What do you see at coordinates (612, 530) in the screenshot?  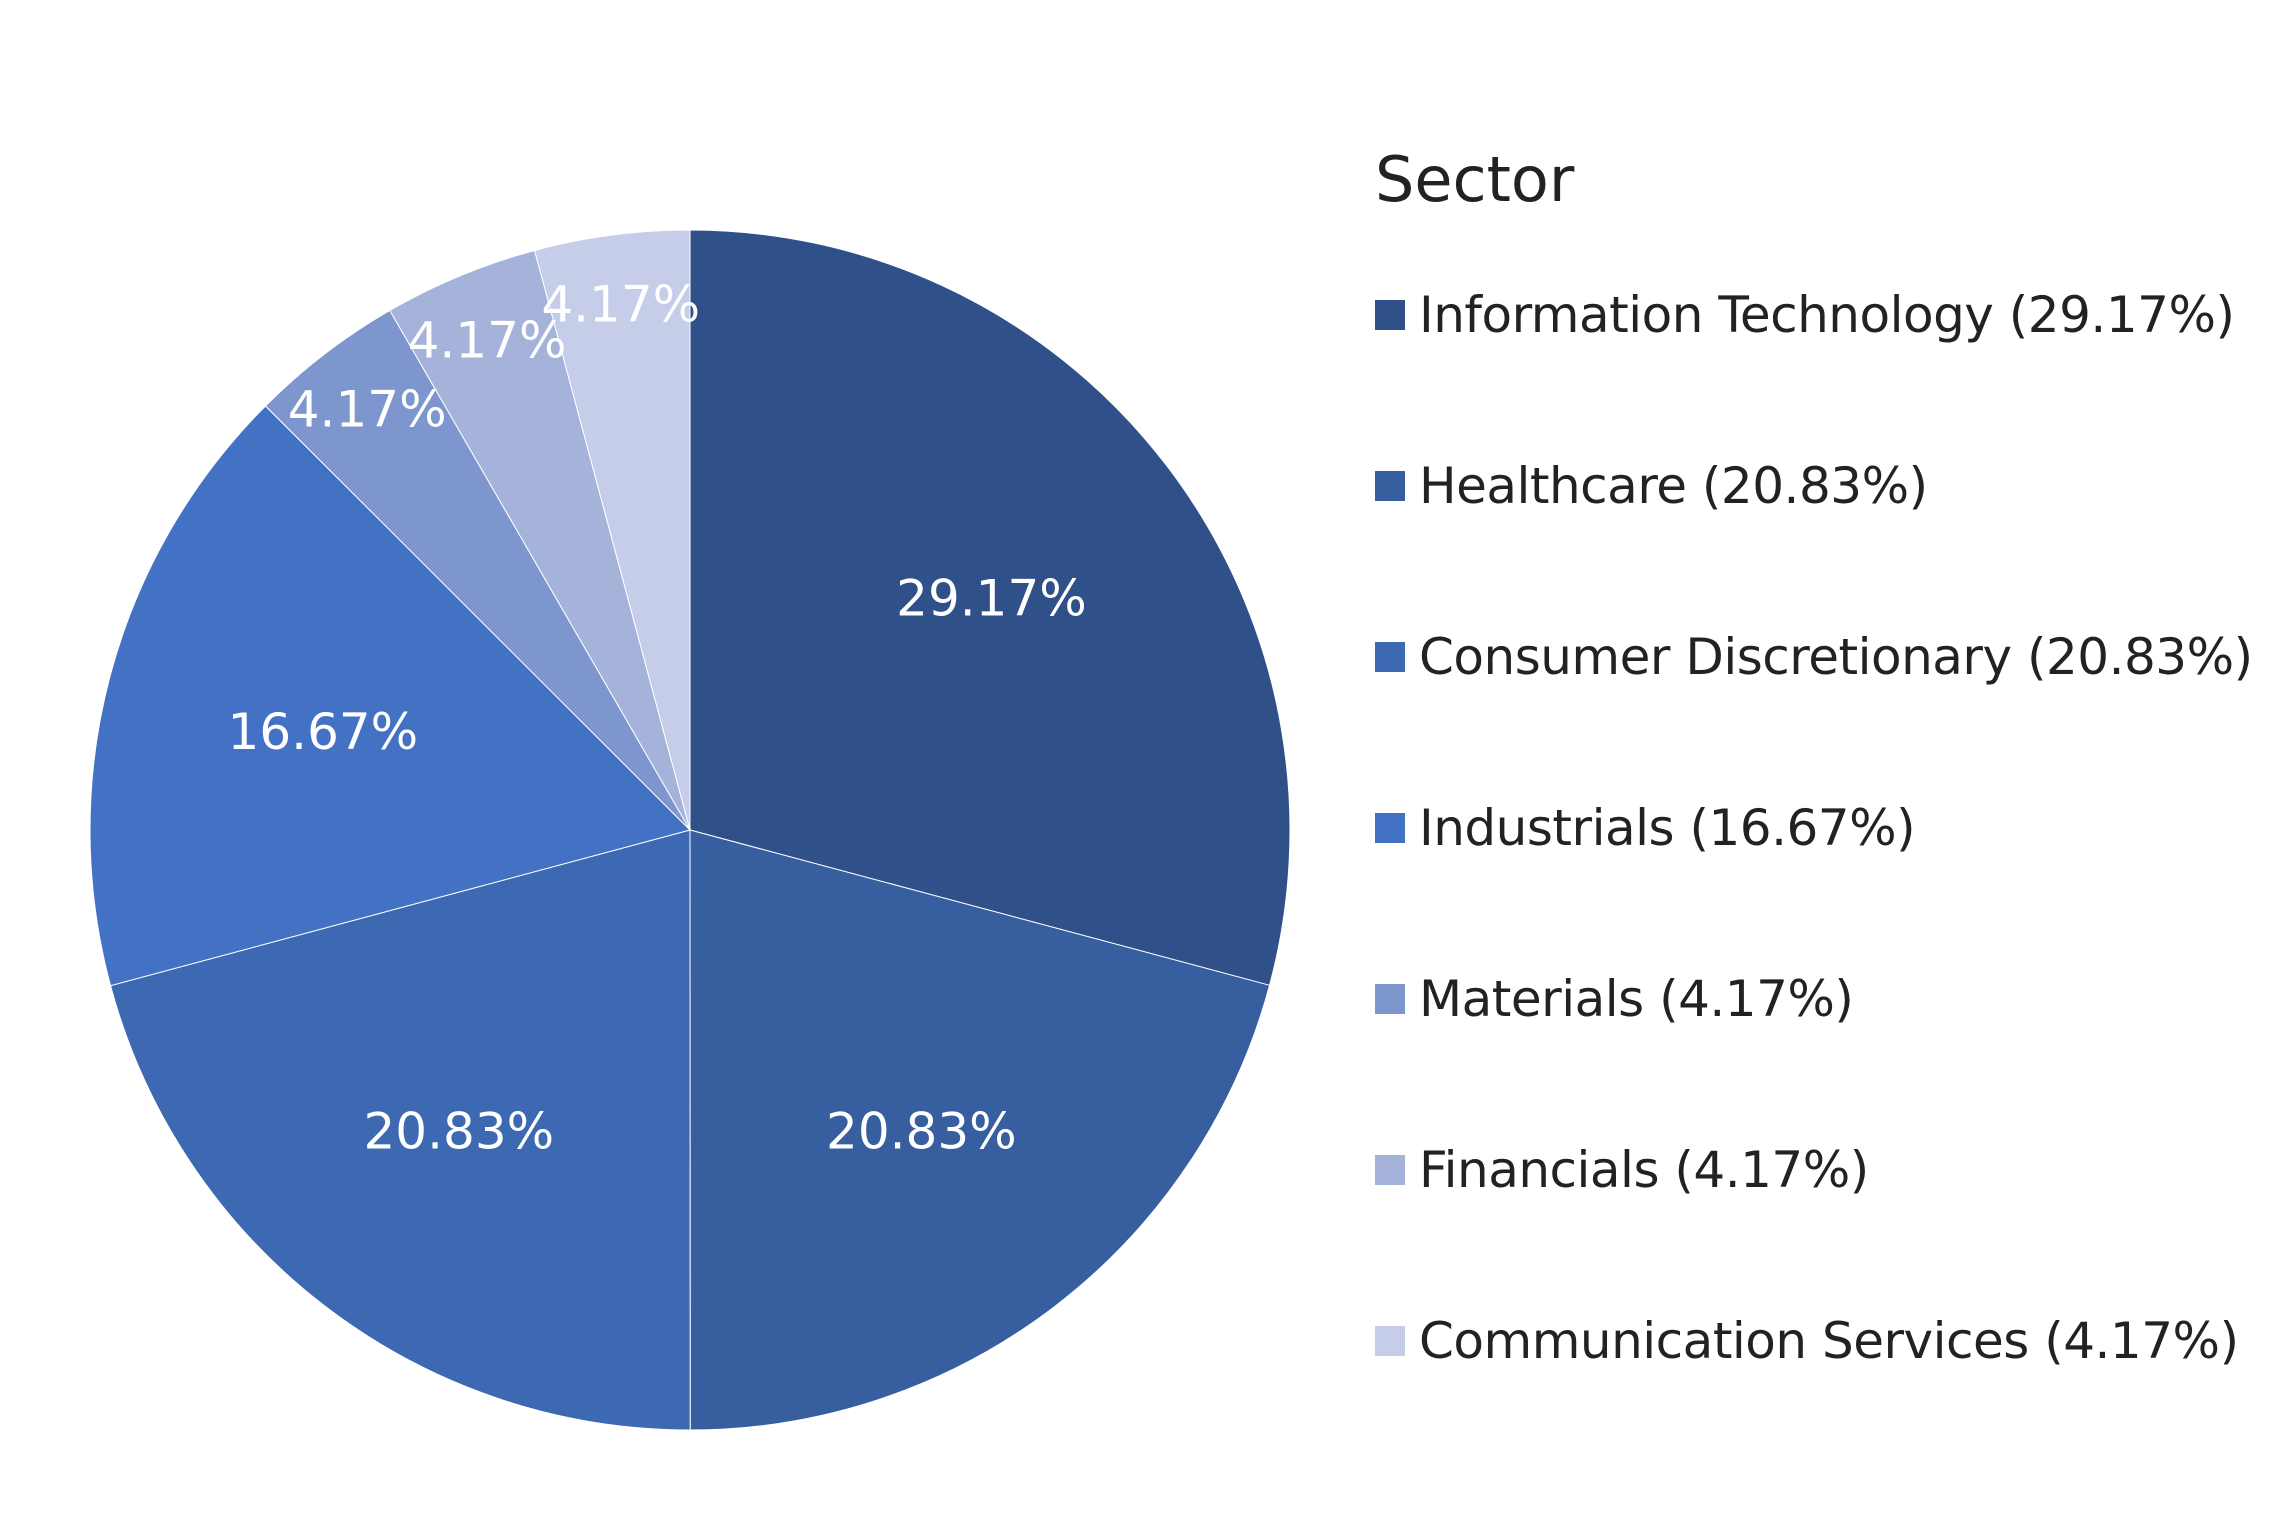 I see `pie-slice-communication-services` at bounding box center [612, 530].